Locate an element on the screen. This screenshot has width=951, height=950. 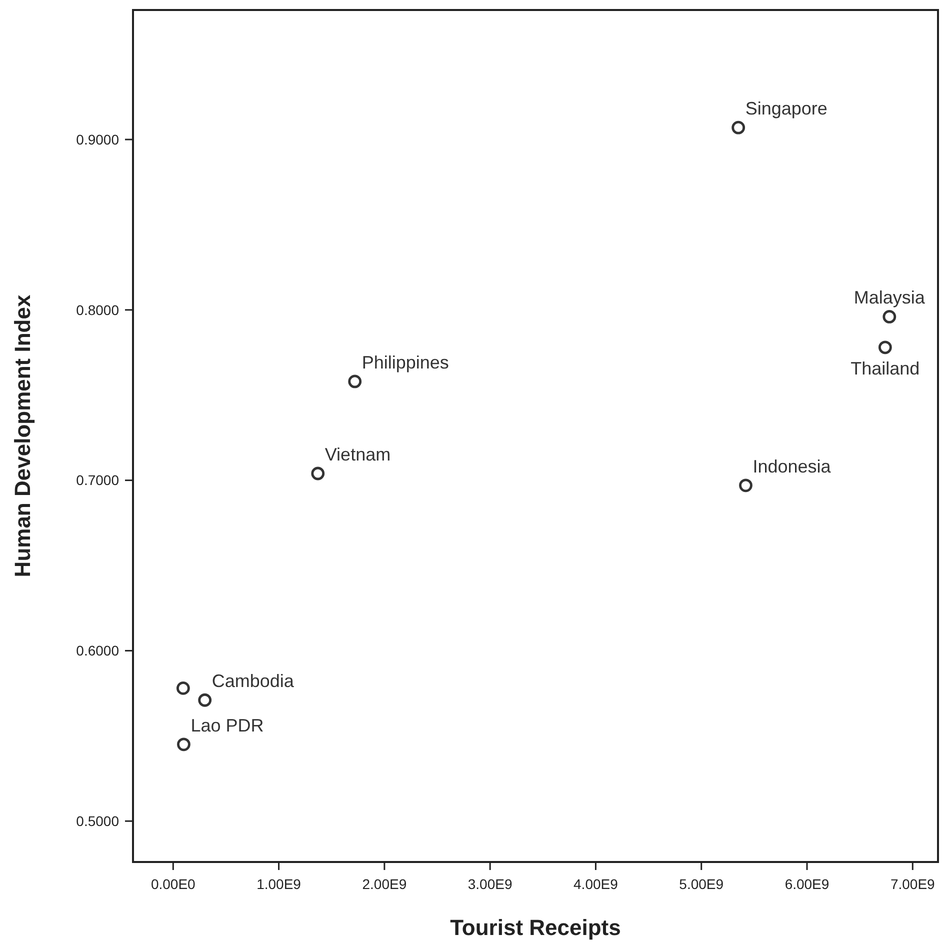
annotation: Cambodia is located at coordinates (253, 681).